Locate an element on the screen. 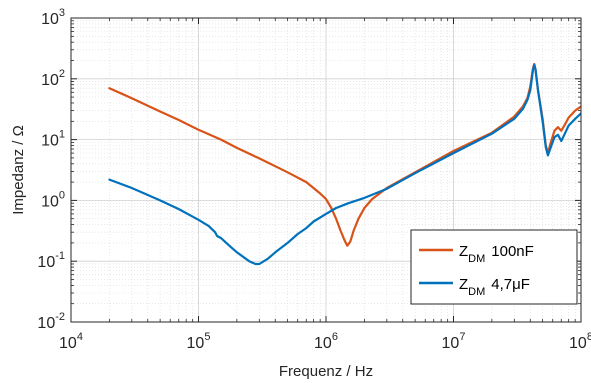  x-tick-label: 10⁷ is located at coordinates (454, 341).